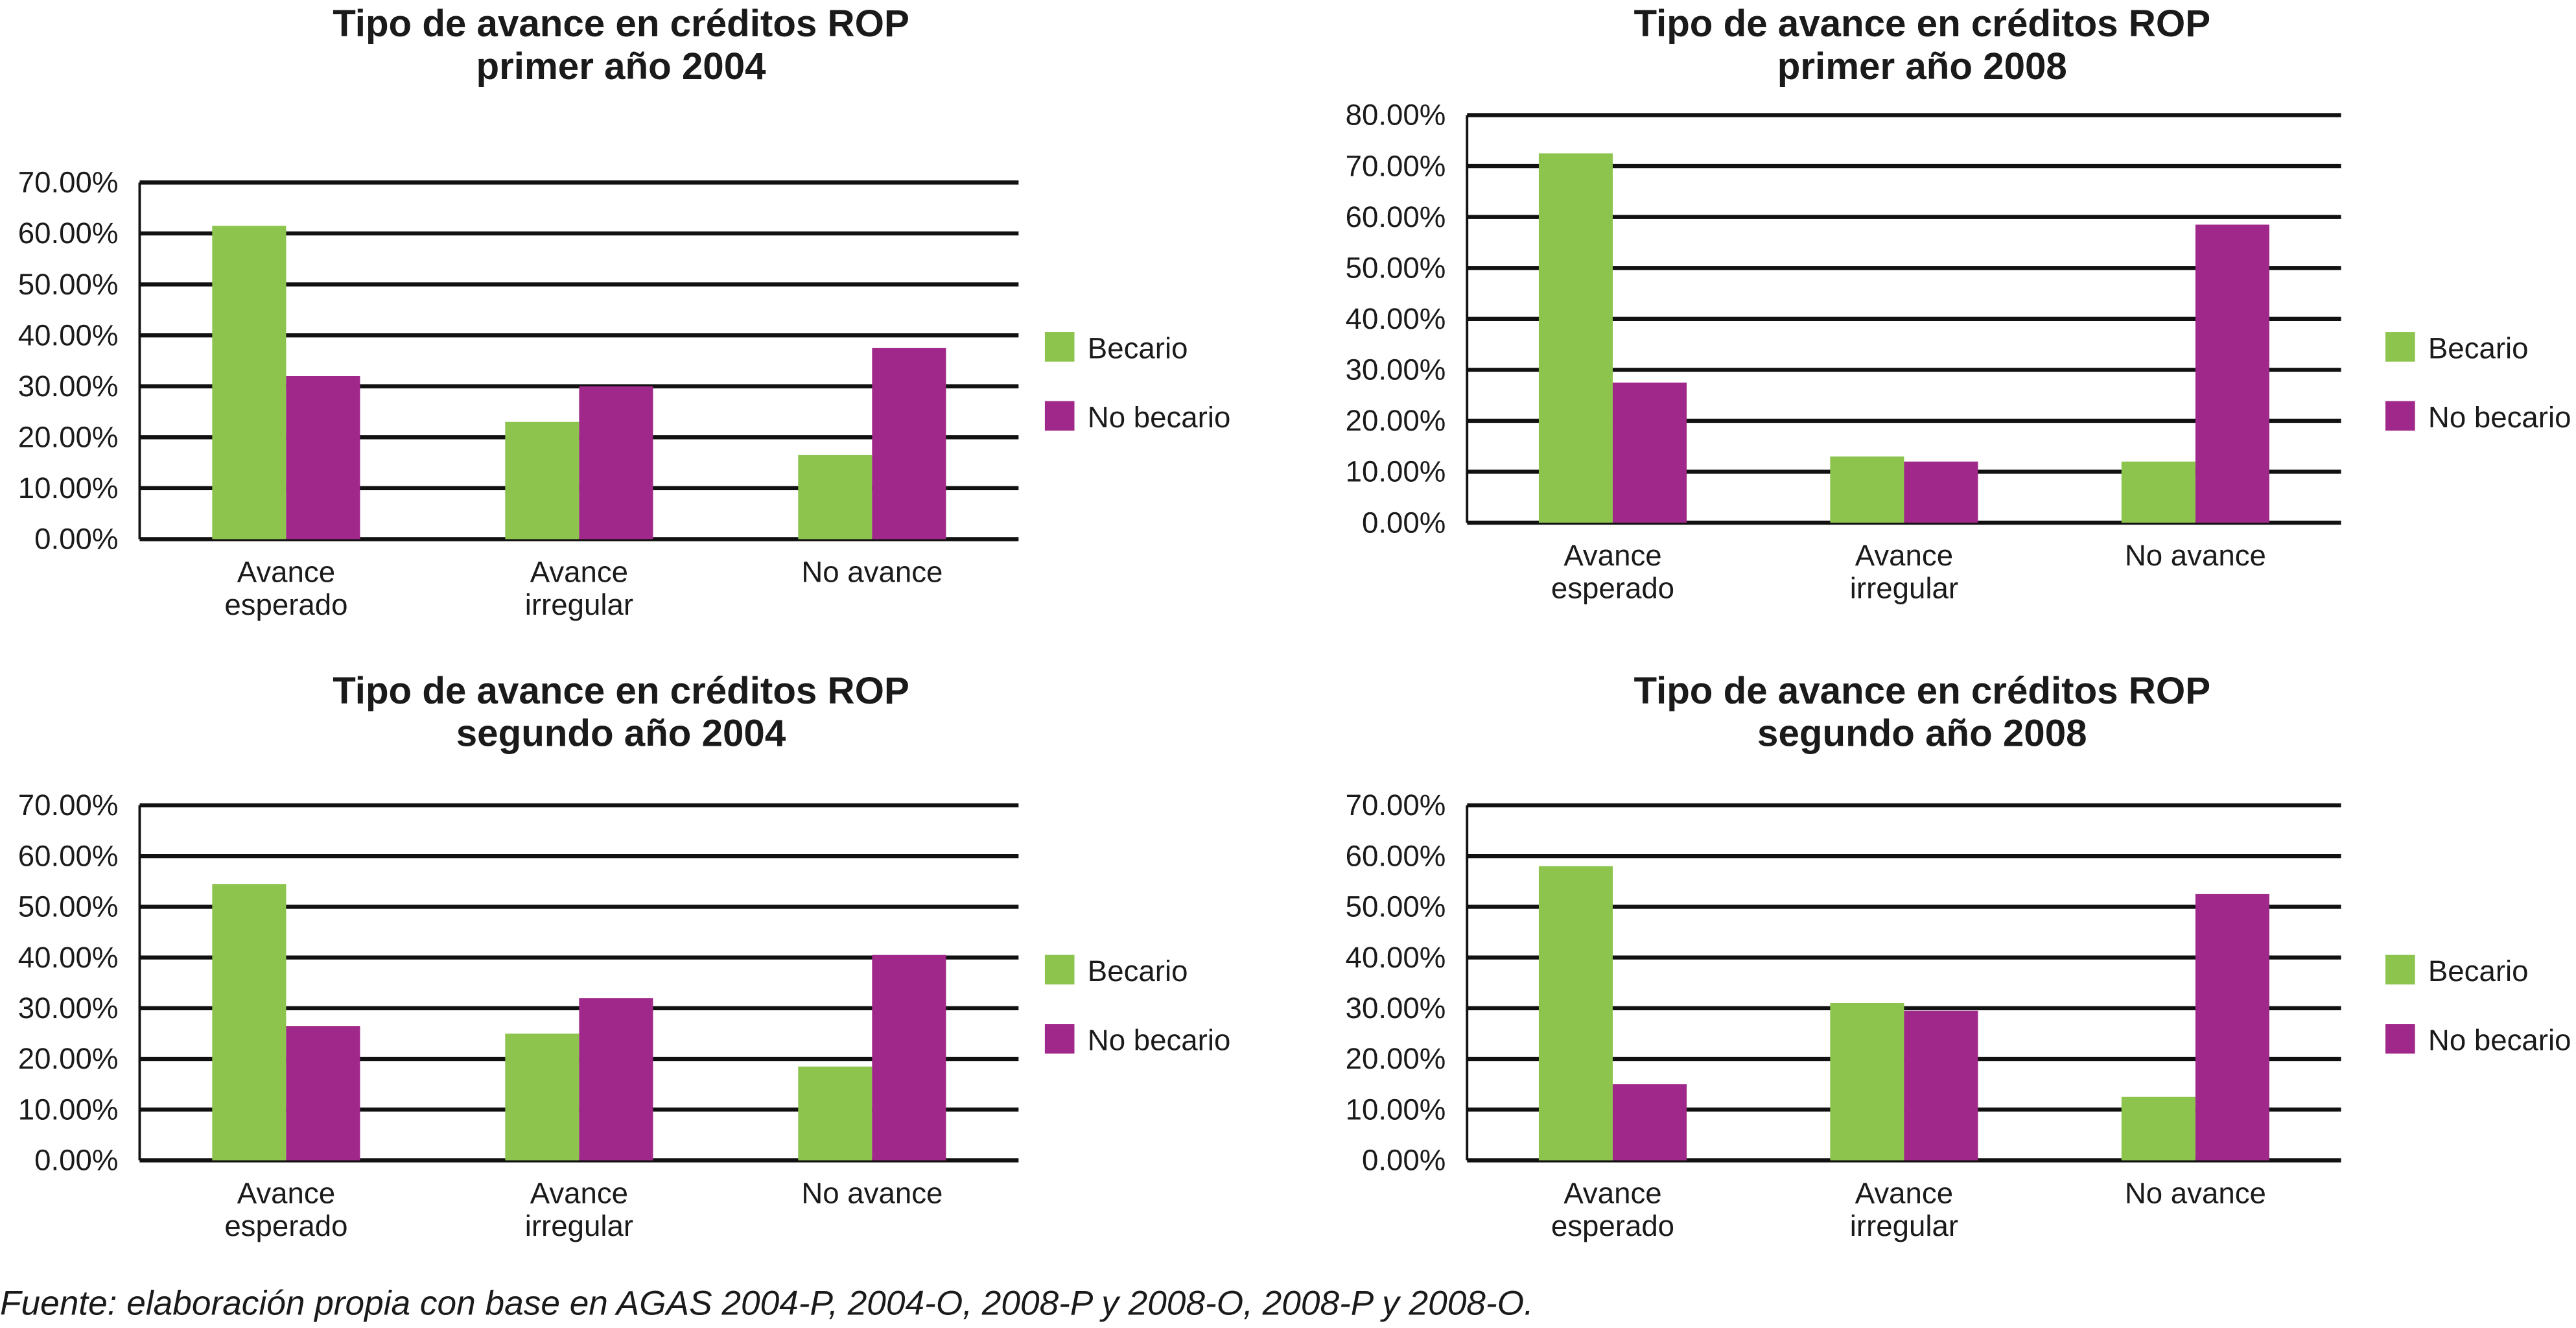  Describe the element at coordinates (1922, 734) in the screenshot. I see `chart-title: segundo año 2008` at that location.